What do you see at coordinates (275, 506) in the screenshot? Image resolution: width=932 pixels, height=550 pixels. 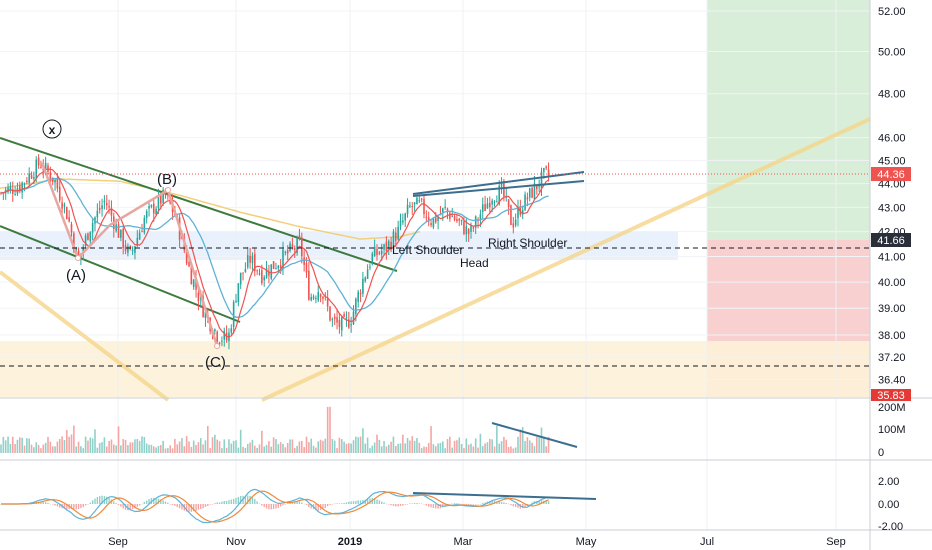 I see `macd-signal-line` at bounding box center [275, 506].